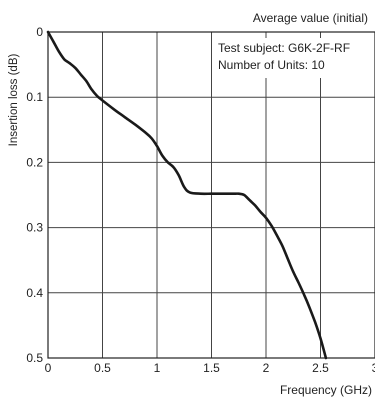 The image size is (375, 398). What do you see at coordinates (34, 293) in the screenshot?
I see `y-tick-label: 0.4` at bounding box center [34, 293].